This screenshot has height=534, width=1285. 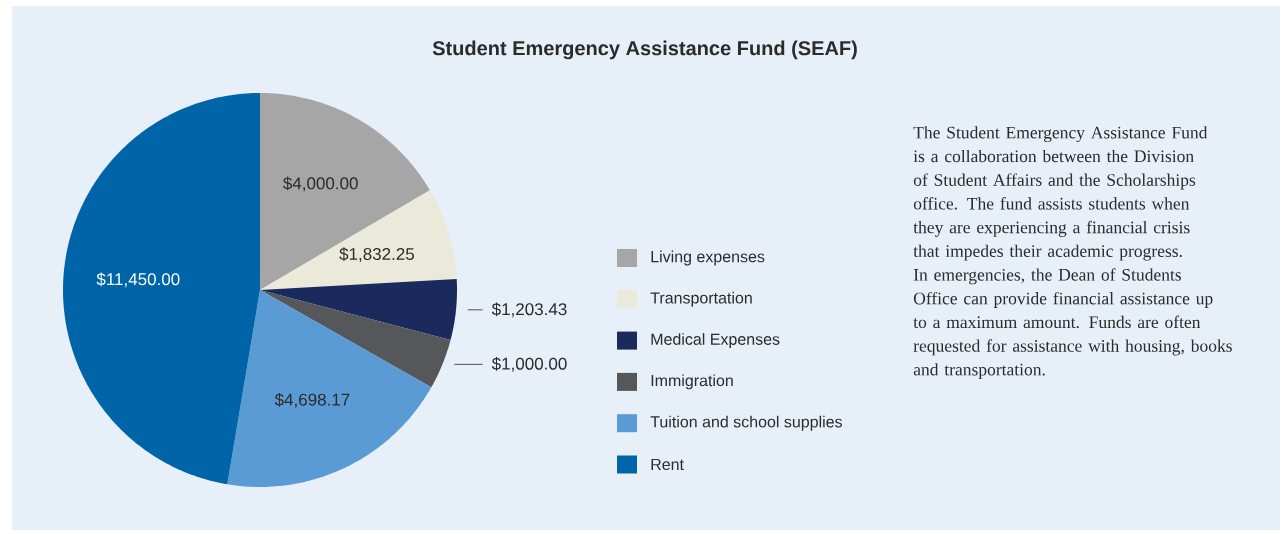 I want to click on legend-label: Rent, so click(x=667, y=464).